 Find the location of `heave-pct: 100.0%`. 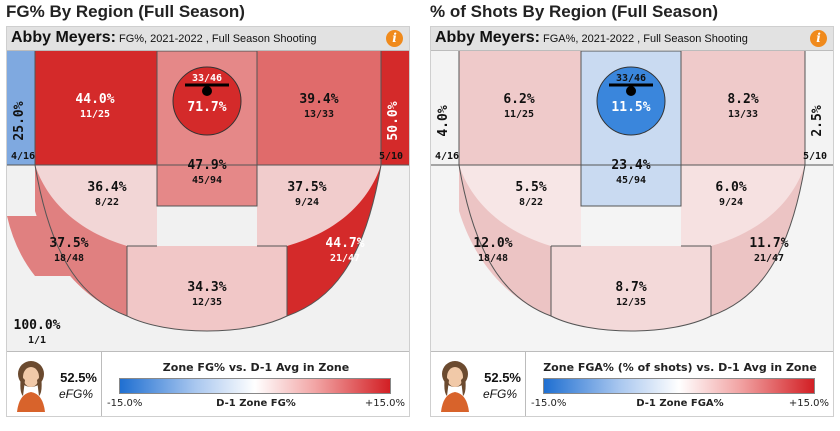

heave-pct: 100.0% is located at coordinates (37, 325).